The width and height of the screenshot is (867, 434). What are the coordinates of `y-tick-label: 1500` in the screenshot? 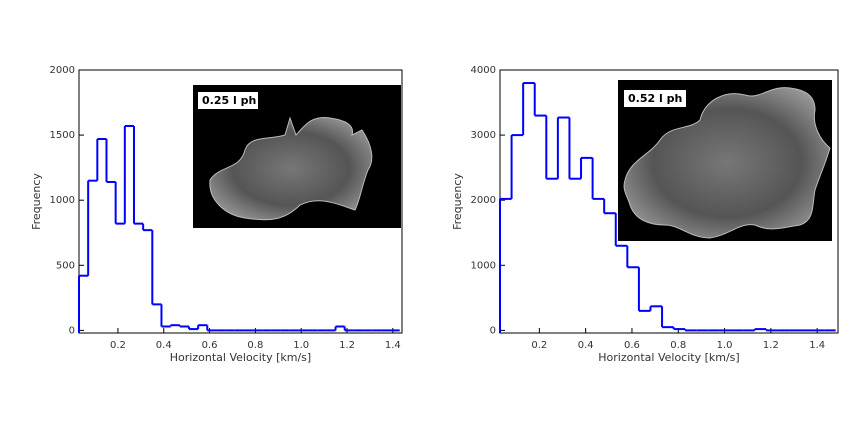 It's located at (62, 135).